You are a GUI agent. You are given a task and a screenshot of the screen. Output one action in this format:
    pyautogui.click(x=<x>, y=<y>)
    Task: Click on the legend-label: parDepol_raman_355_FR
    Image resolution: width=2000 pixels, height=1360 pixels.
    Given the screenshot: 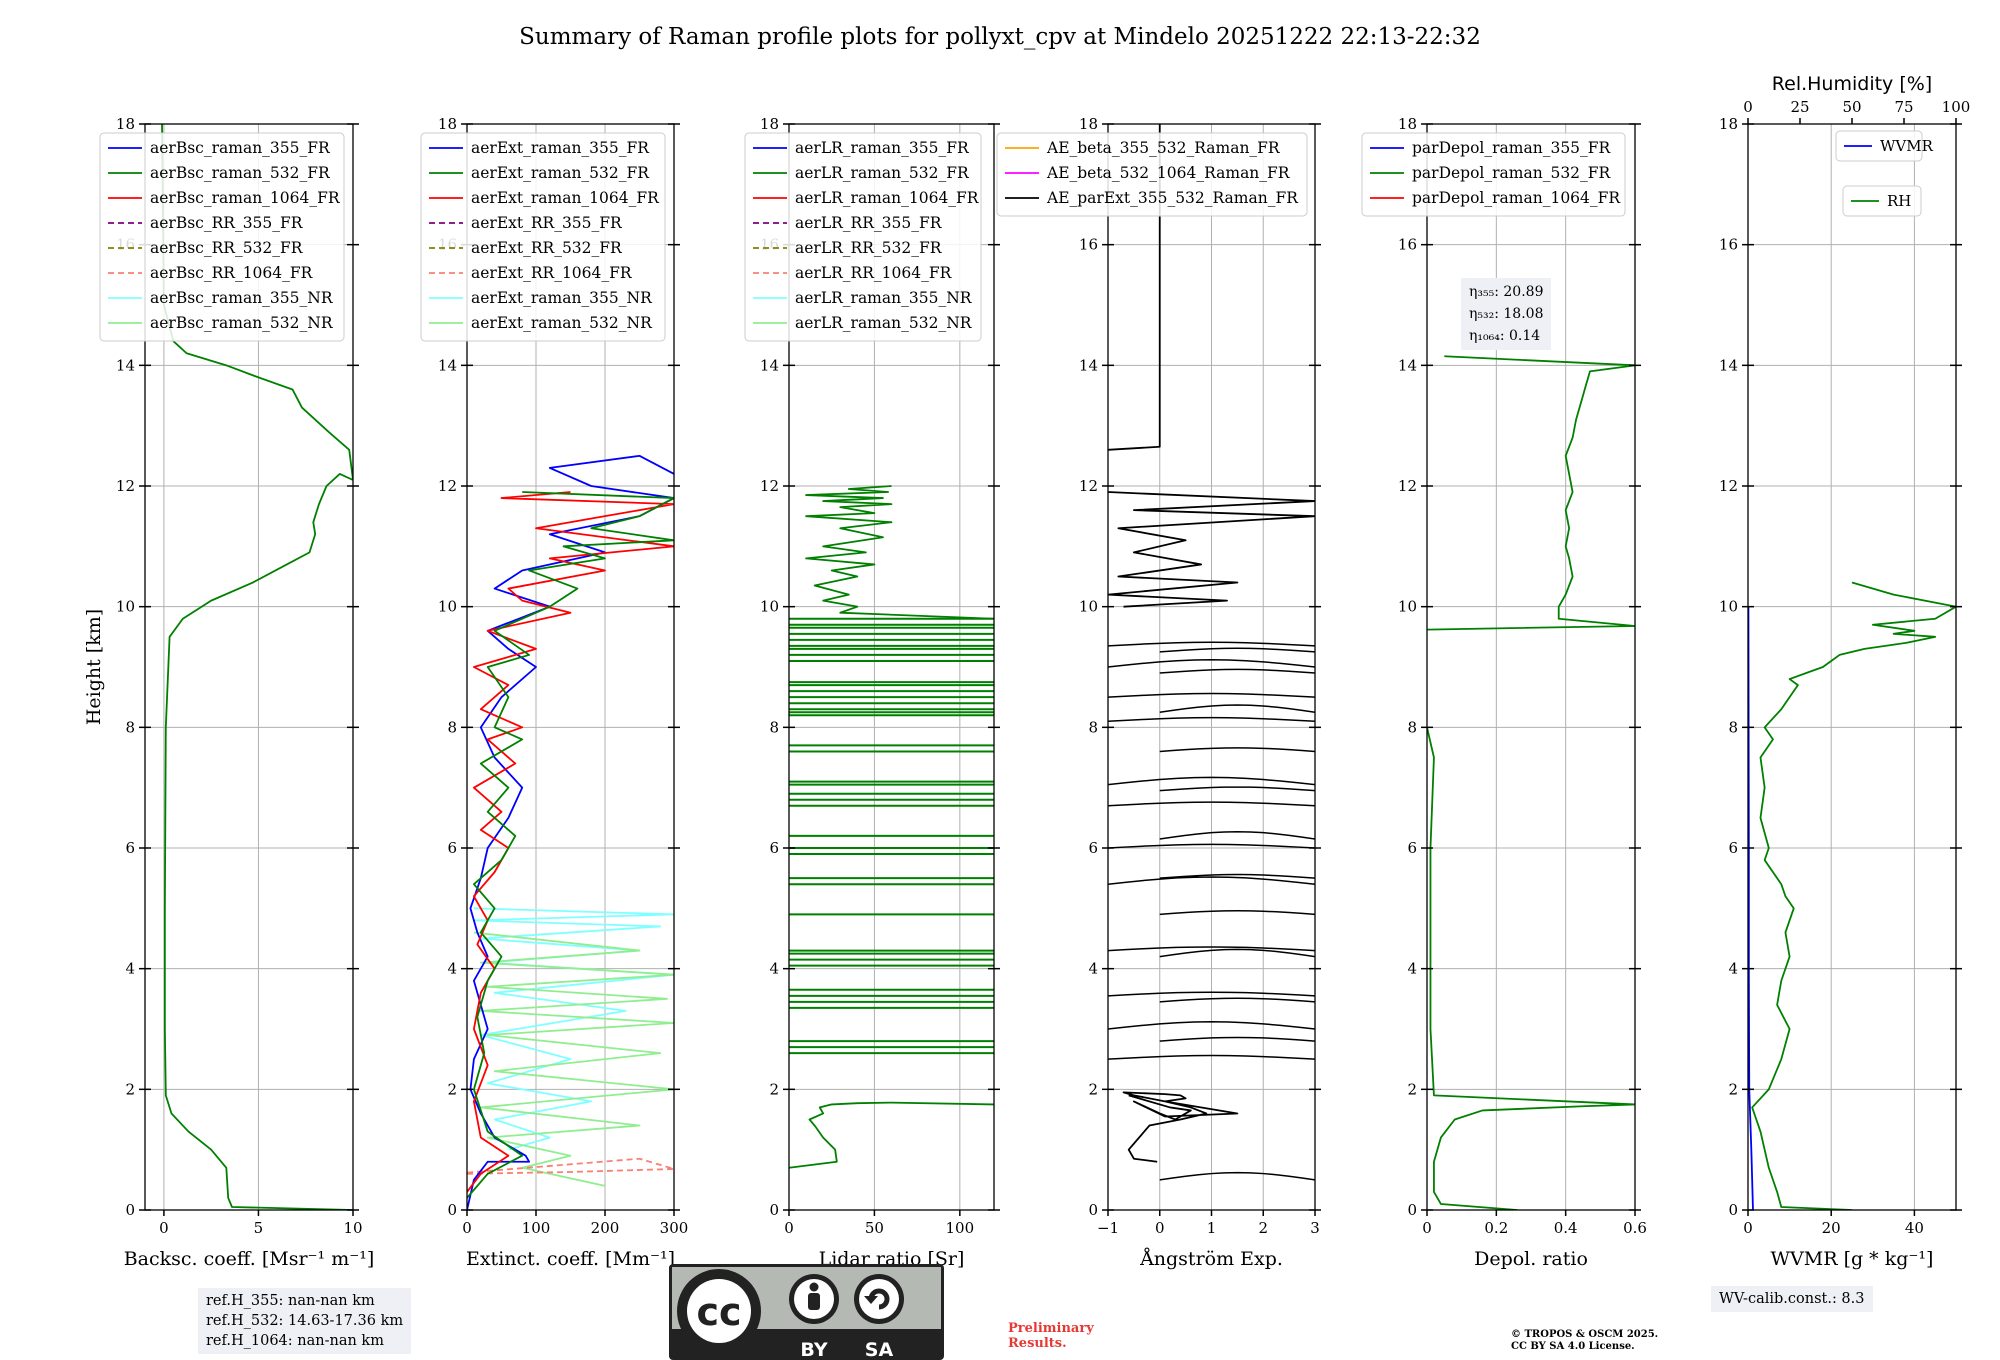 What is the action you would take?
    pyautogui.click(x=1512, y=148)
    